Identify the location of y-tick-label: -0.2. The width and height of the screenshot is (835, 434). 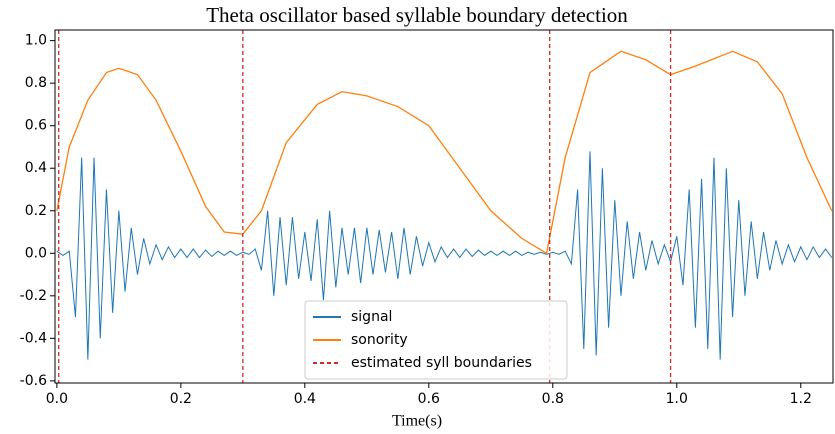
(33, 296).